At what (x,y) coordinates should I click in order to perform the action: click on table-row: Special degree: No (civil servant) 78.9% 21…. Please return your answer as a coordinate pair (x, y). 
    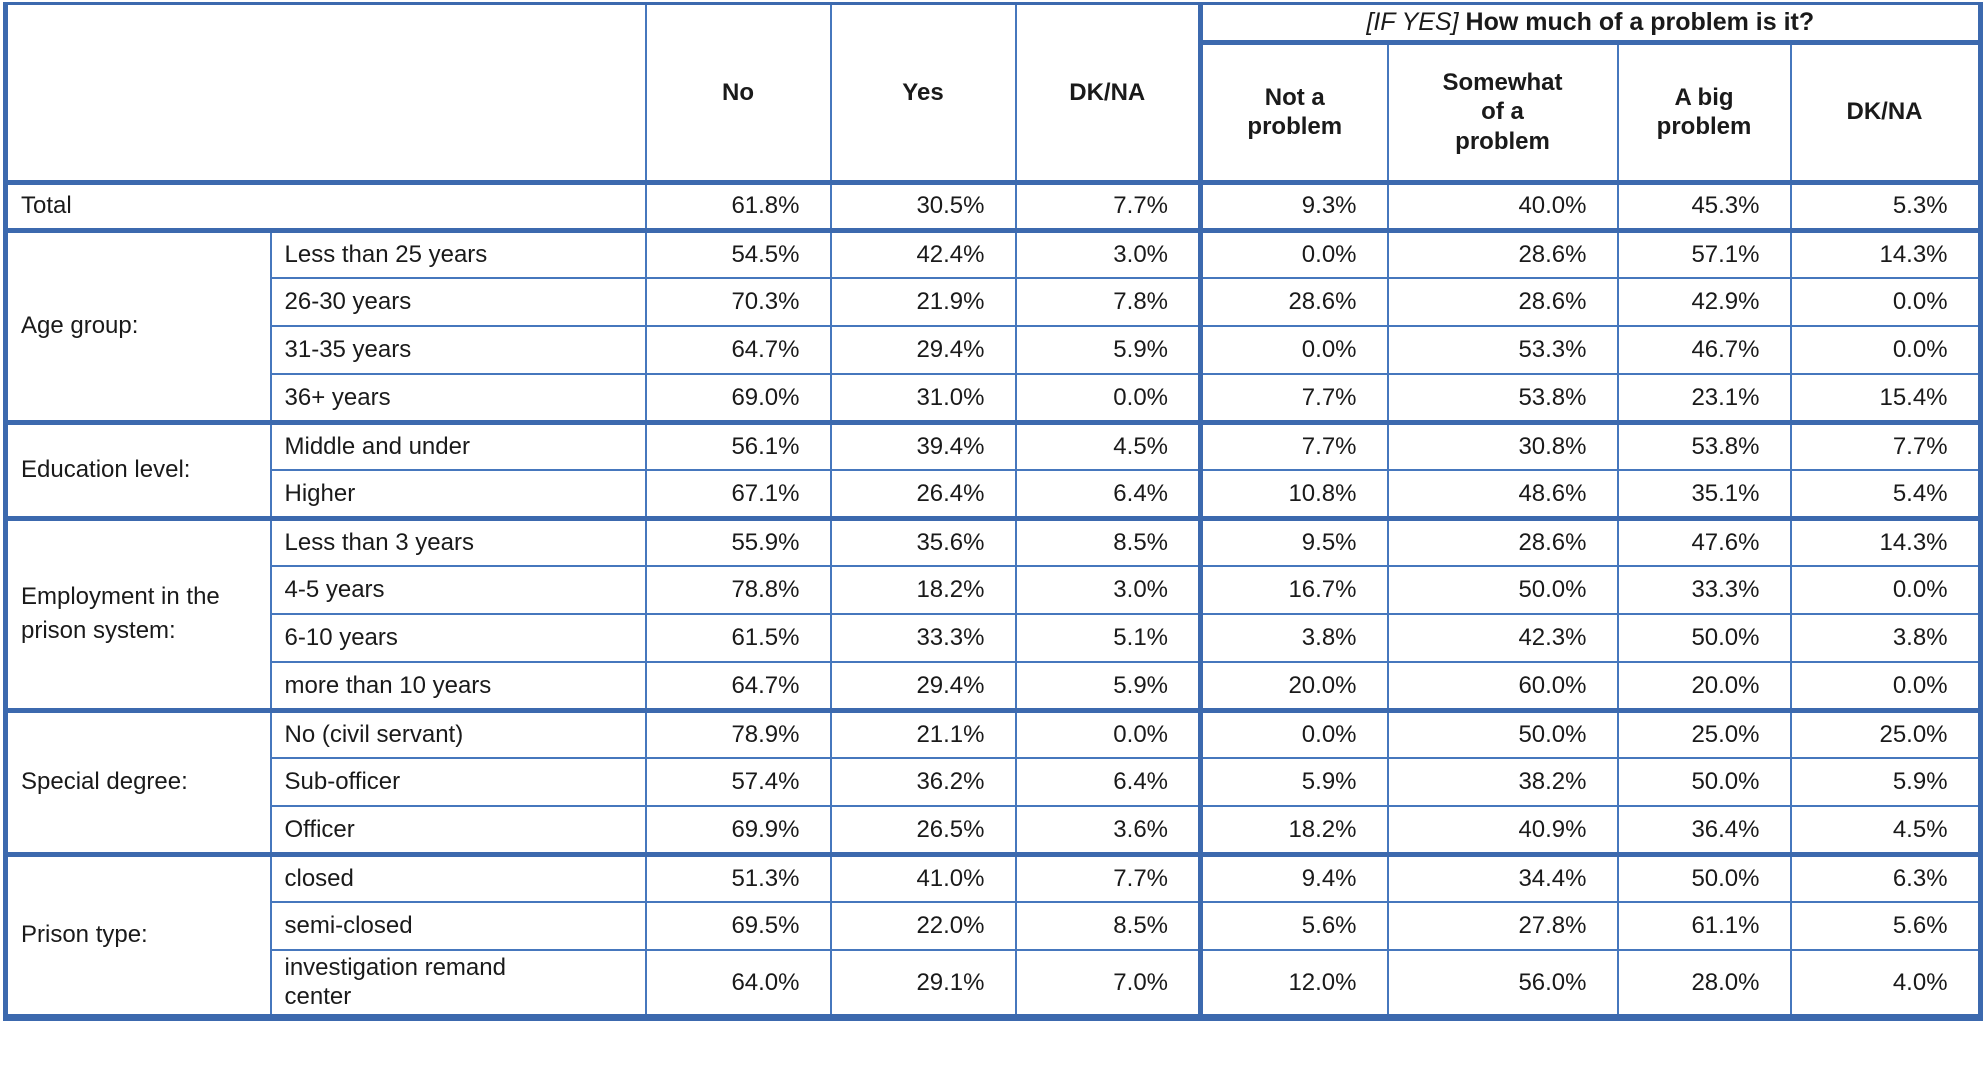
    Looking at the image, I should click on (993, 781).